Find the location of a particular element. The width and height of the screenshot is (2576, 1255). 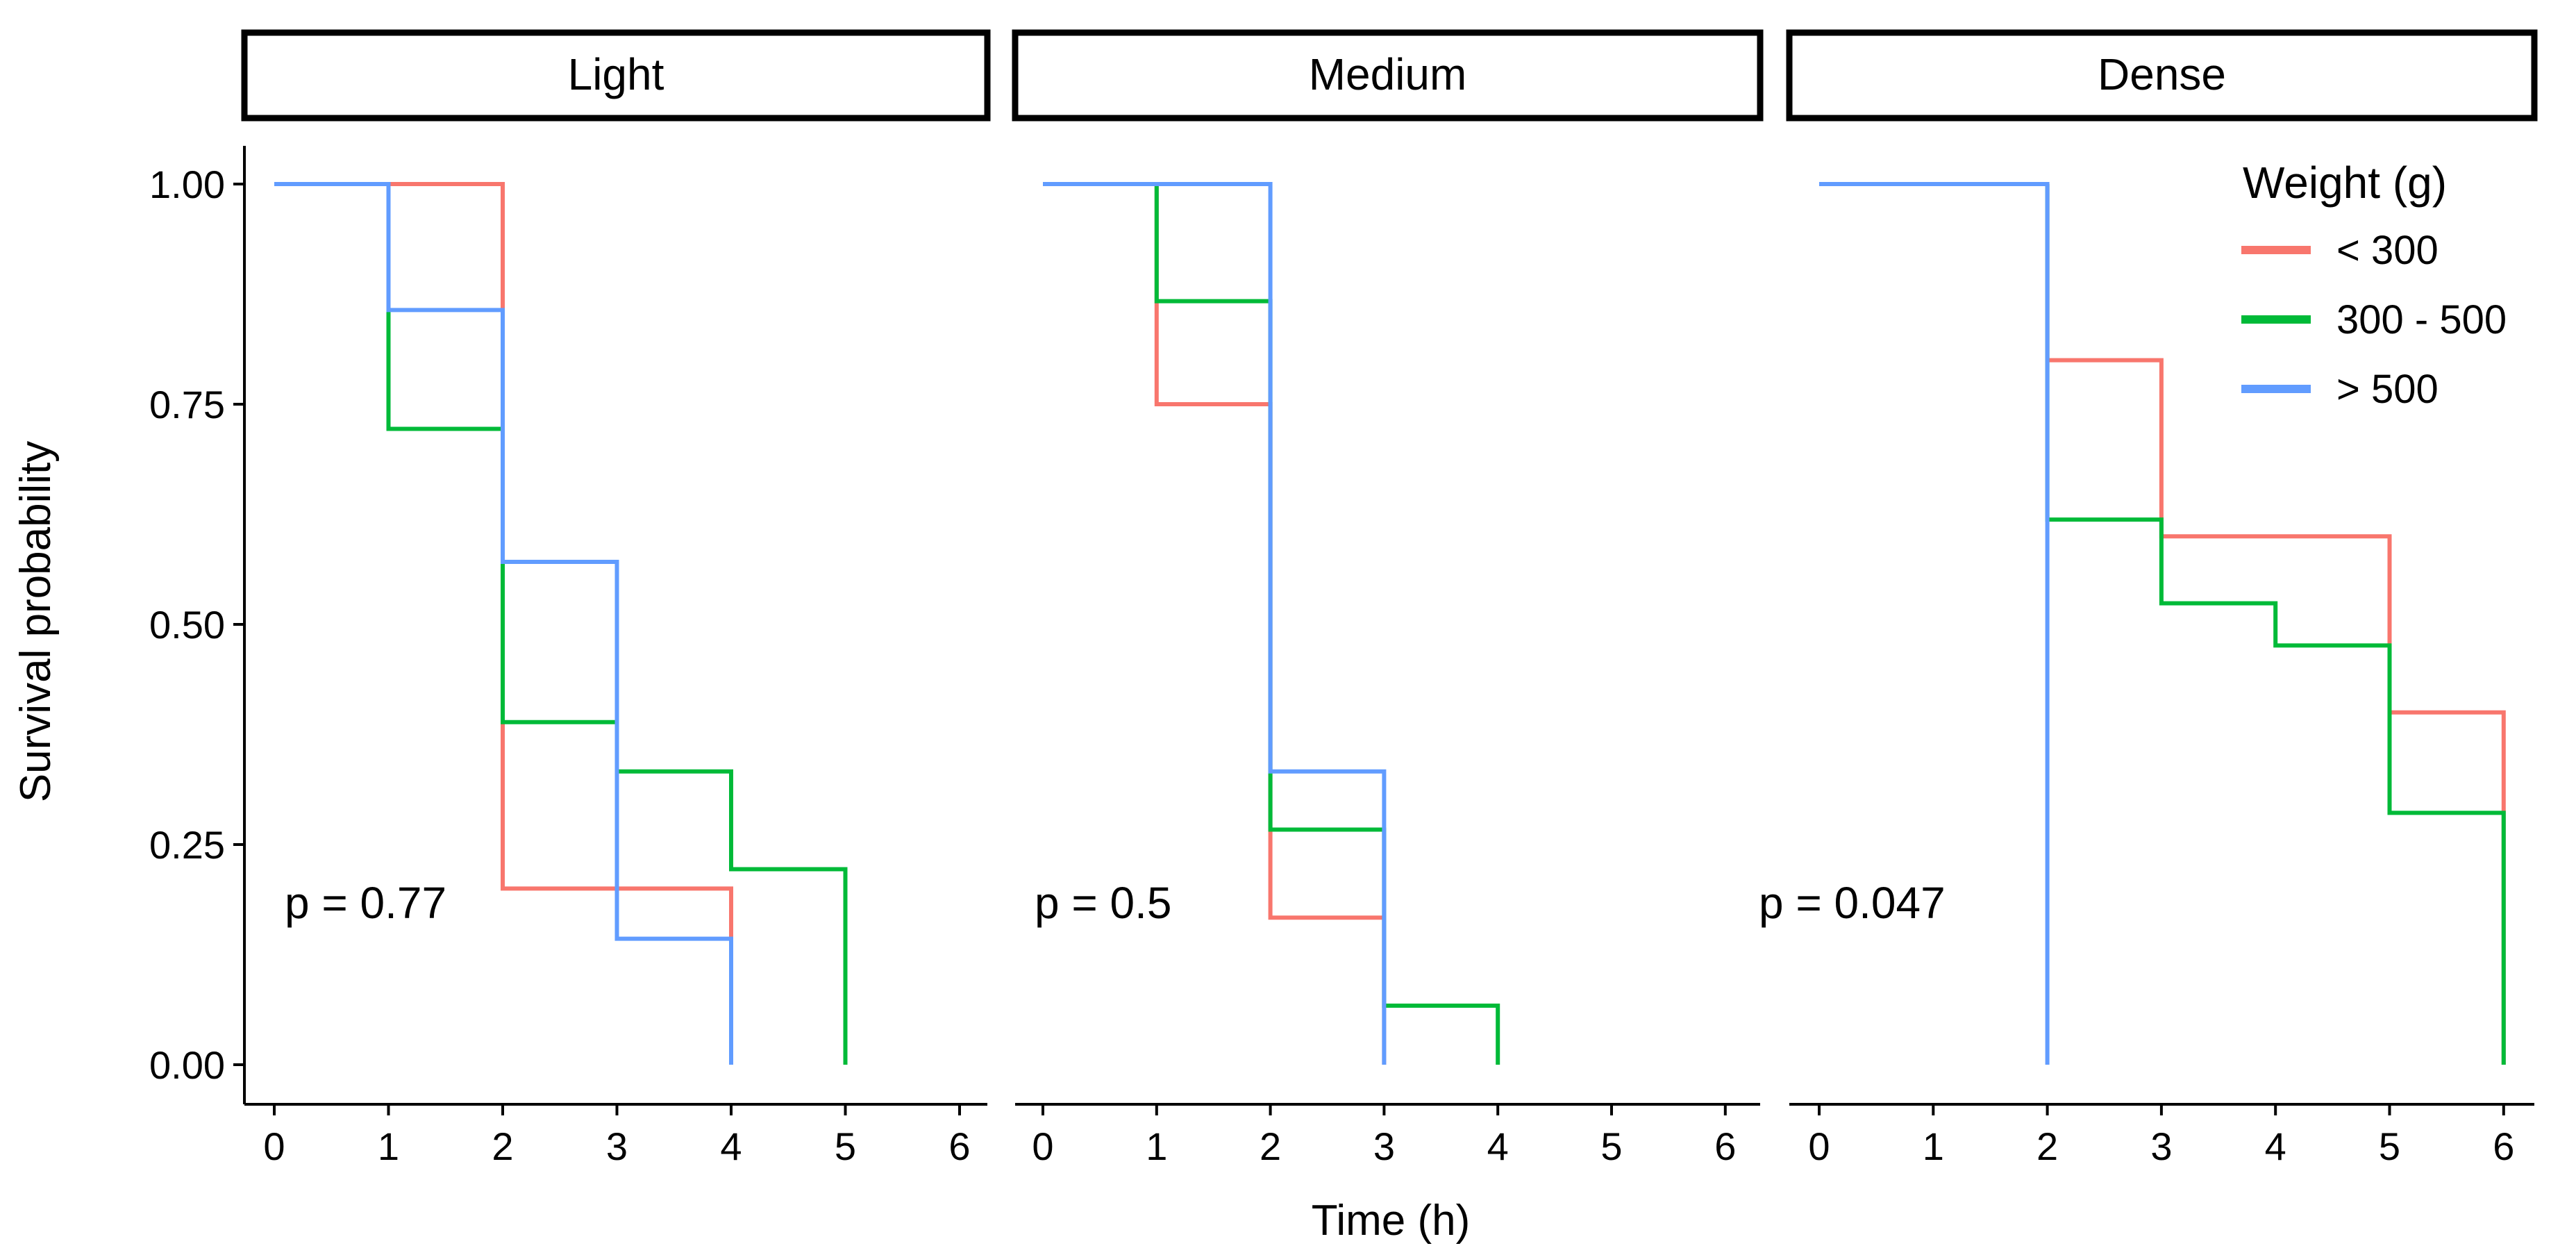

p-value-label: p = 0.047 is located at coordinates (1852, 903).